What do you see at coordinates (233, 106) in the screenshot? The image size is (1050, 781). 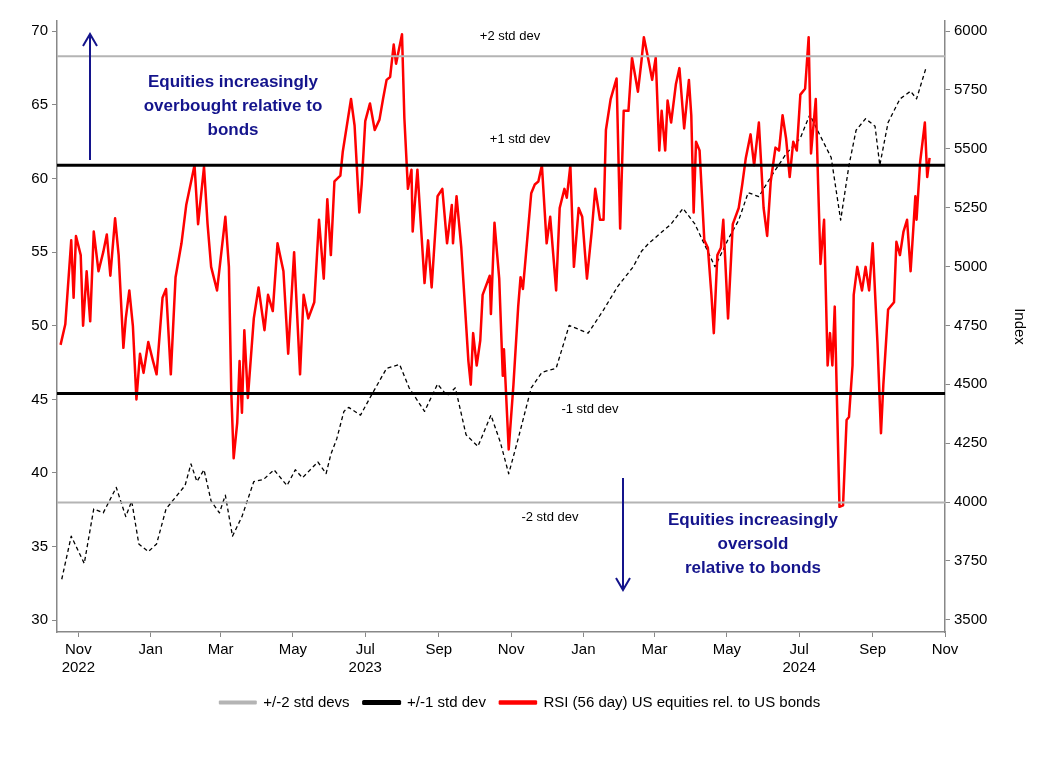 I see `annotation: Equities increasingly overbought relative to bonds` at bounding box center [233, 106].